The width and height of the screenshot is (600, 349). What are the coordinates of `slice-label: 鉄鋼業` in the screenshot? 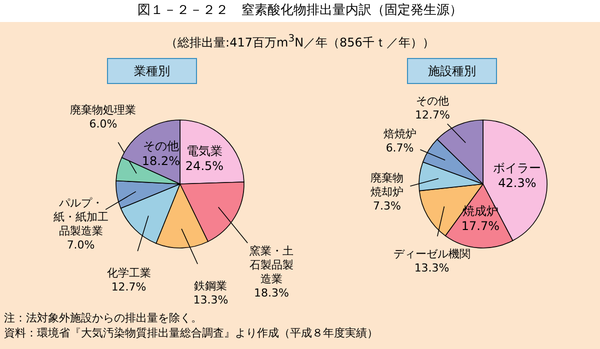 It's located at (211, 285).